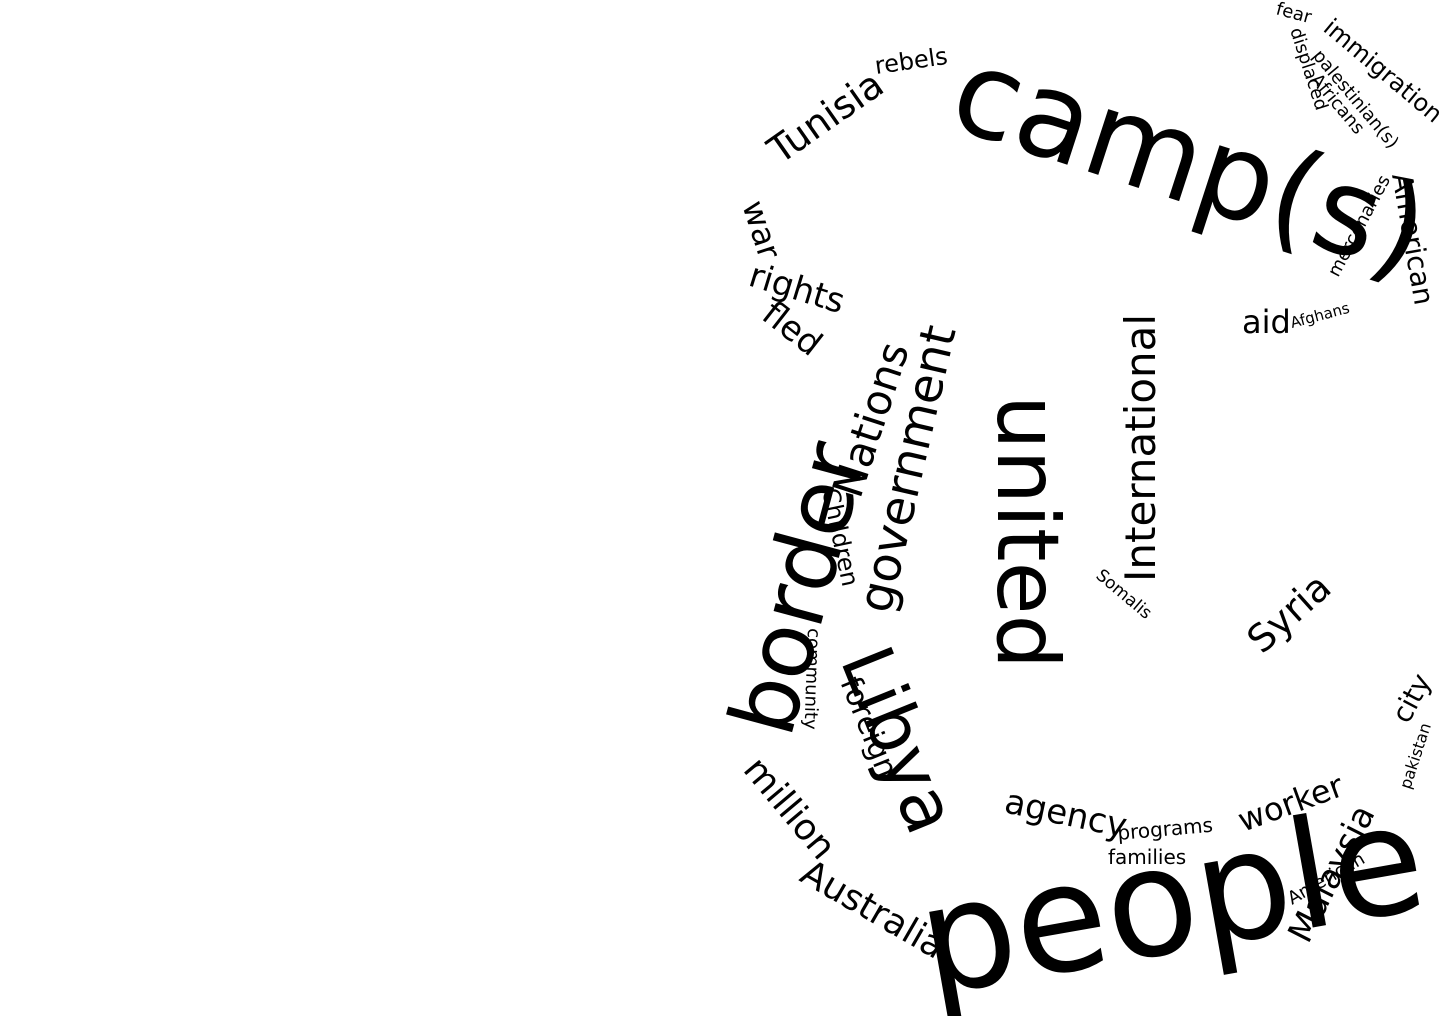  Describe the element at coordinates (1147, 857) in the screenshot. I see `word-families: families` at that location.